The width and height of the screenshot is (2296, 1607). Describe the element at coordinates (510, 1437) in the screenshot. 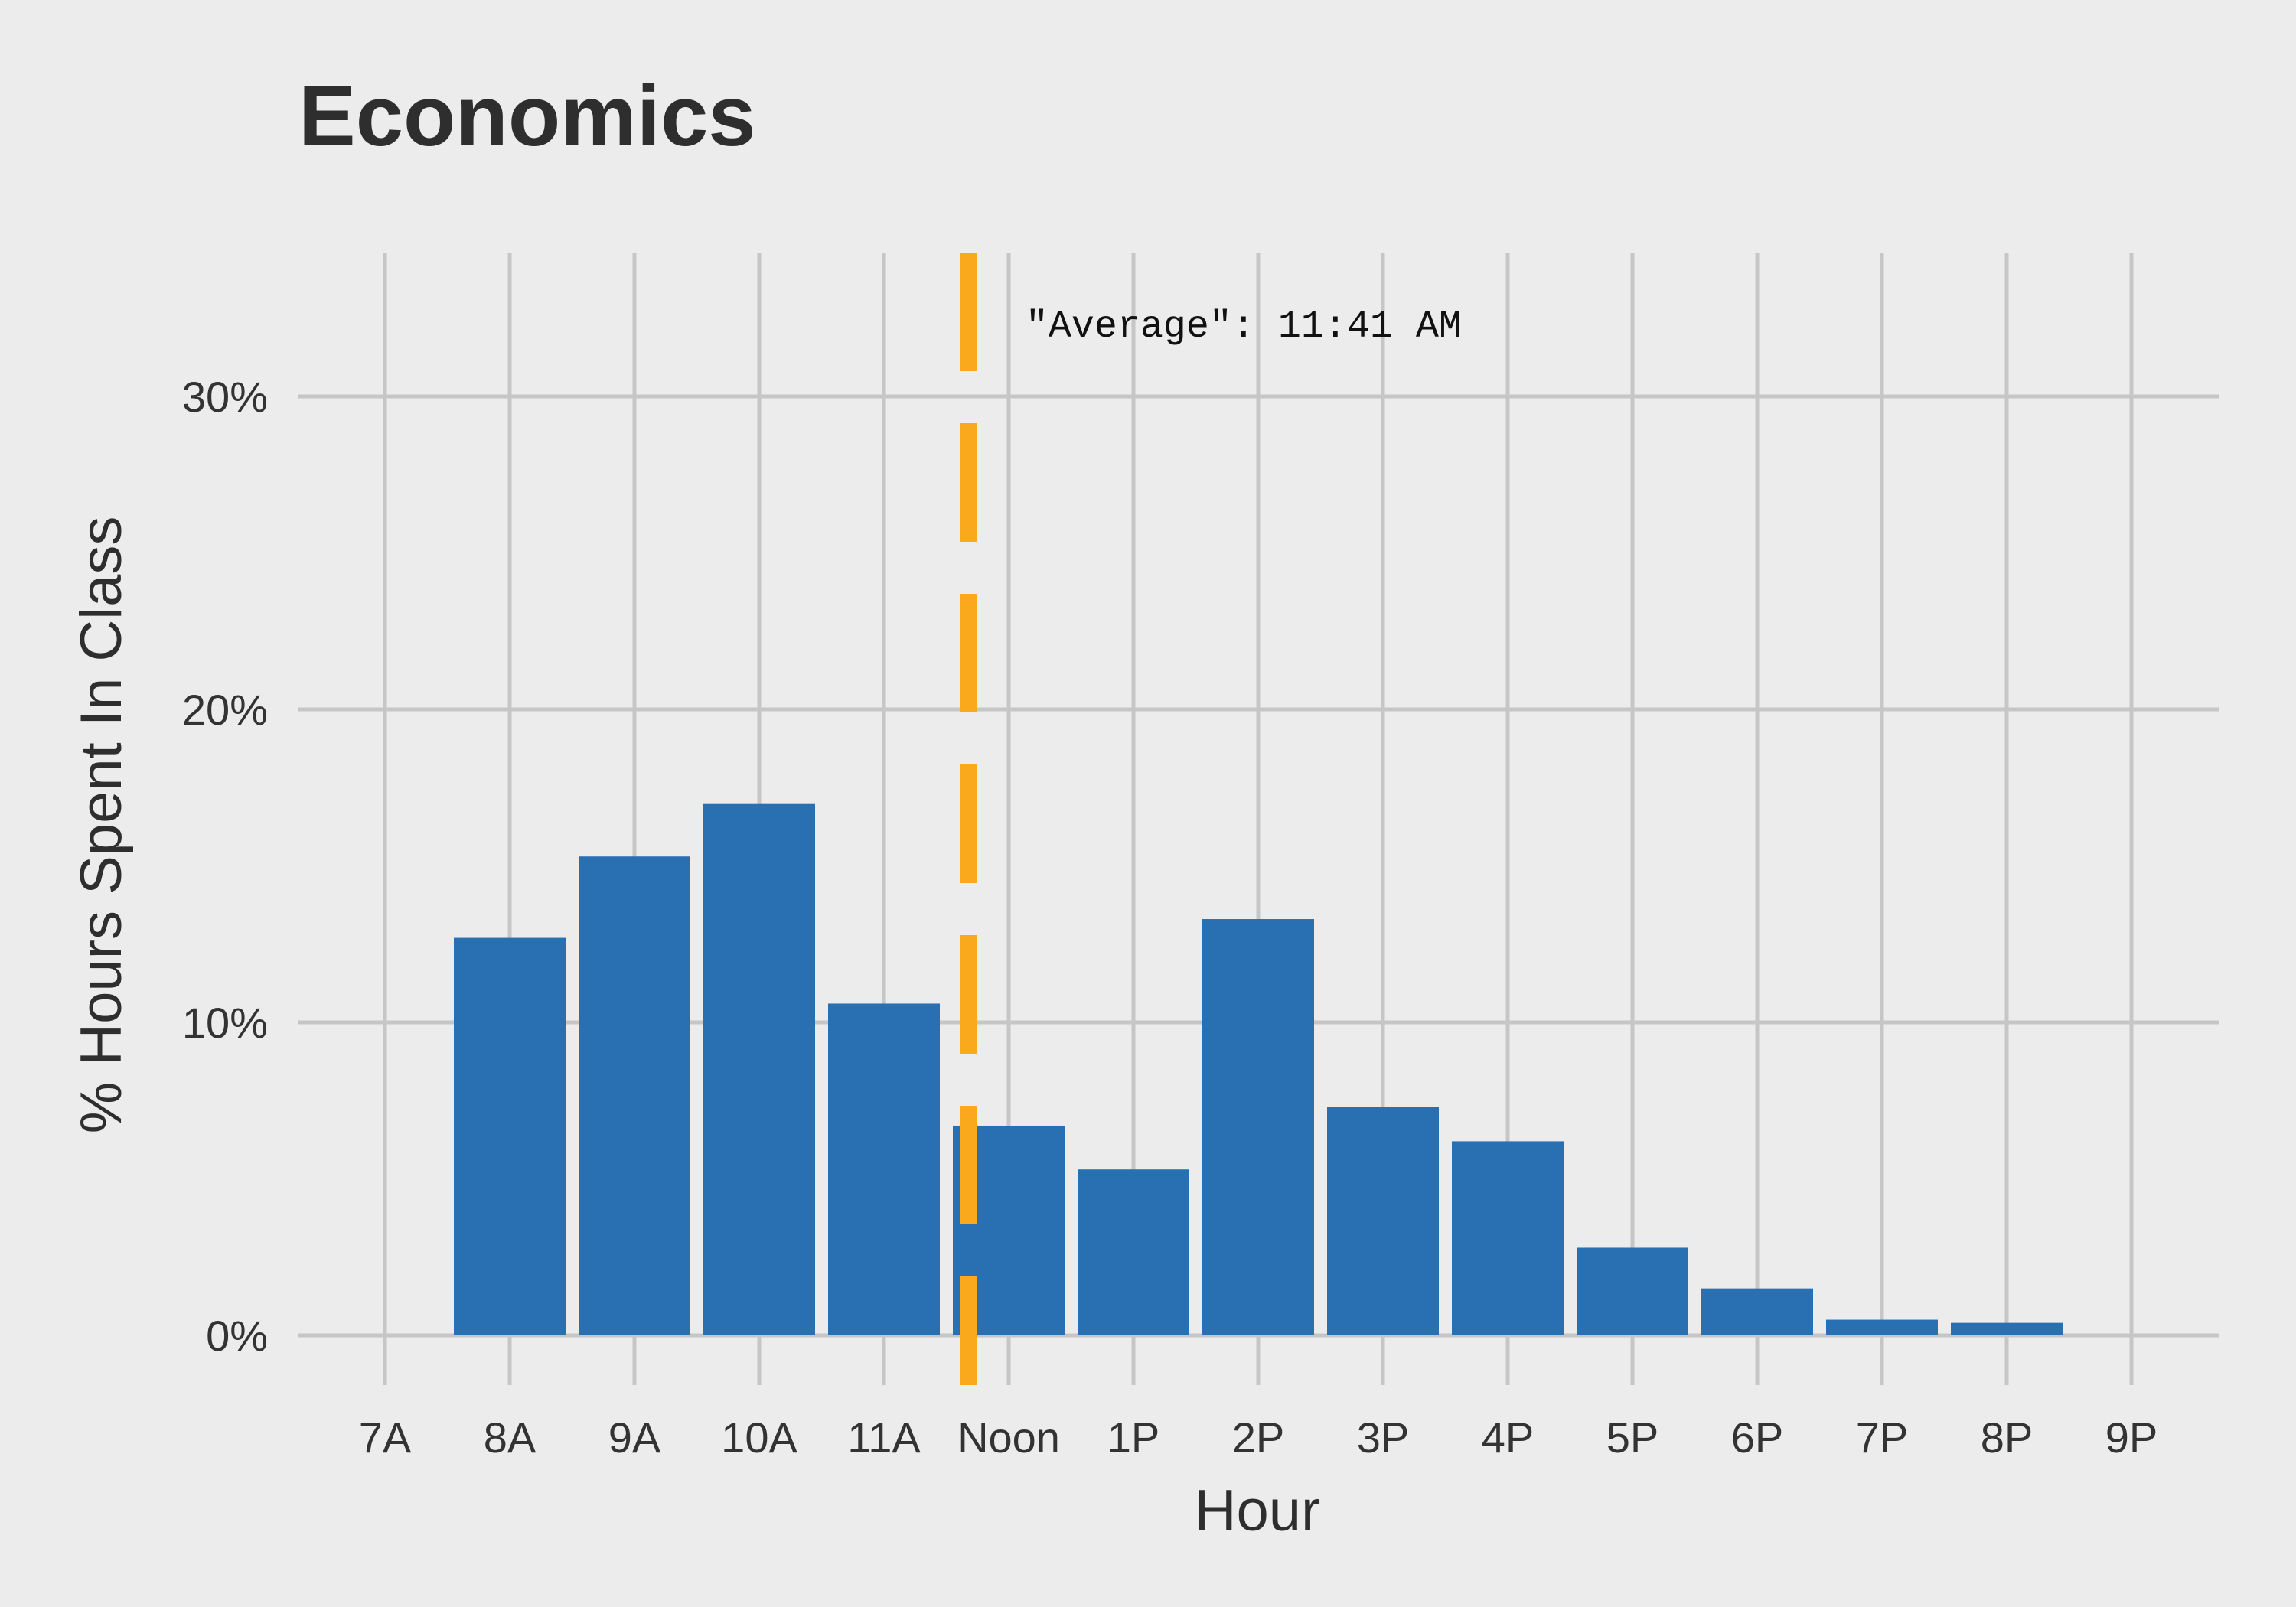

I see `x-tick-label: 8A` at that location.